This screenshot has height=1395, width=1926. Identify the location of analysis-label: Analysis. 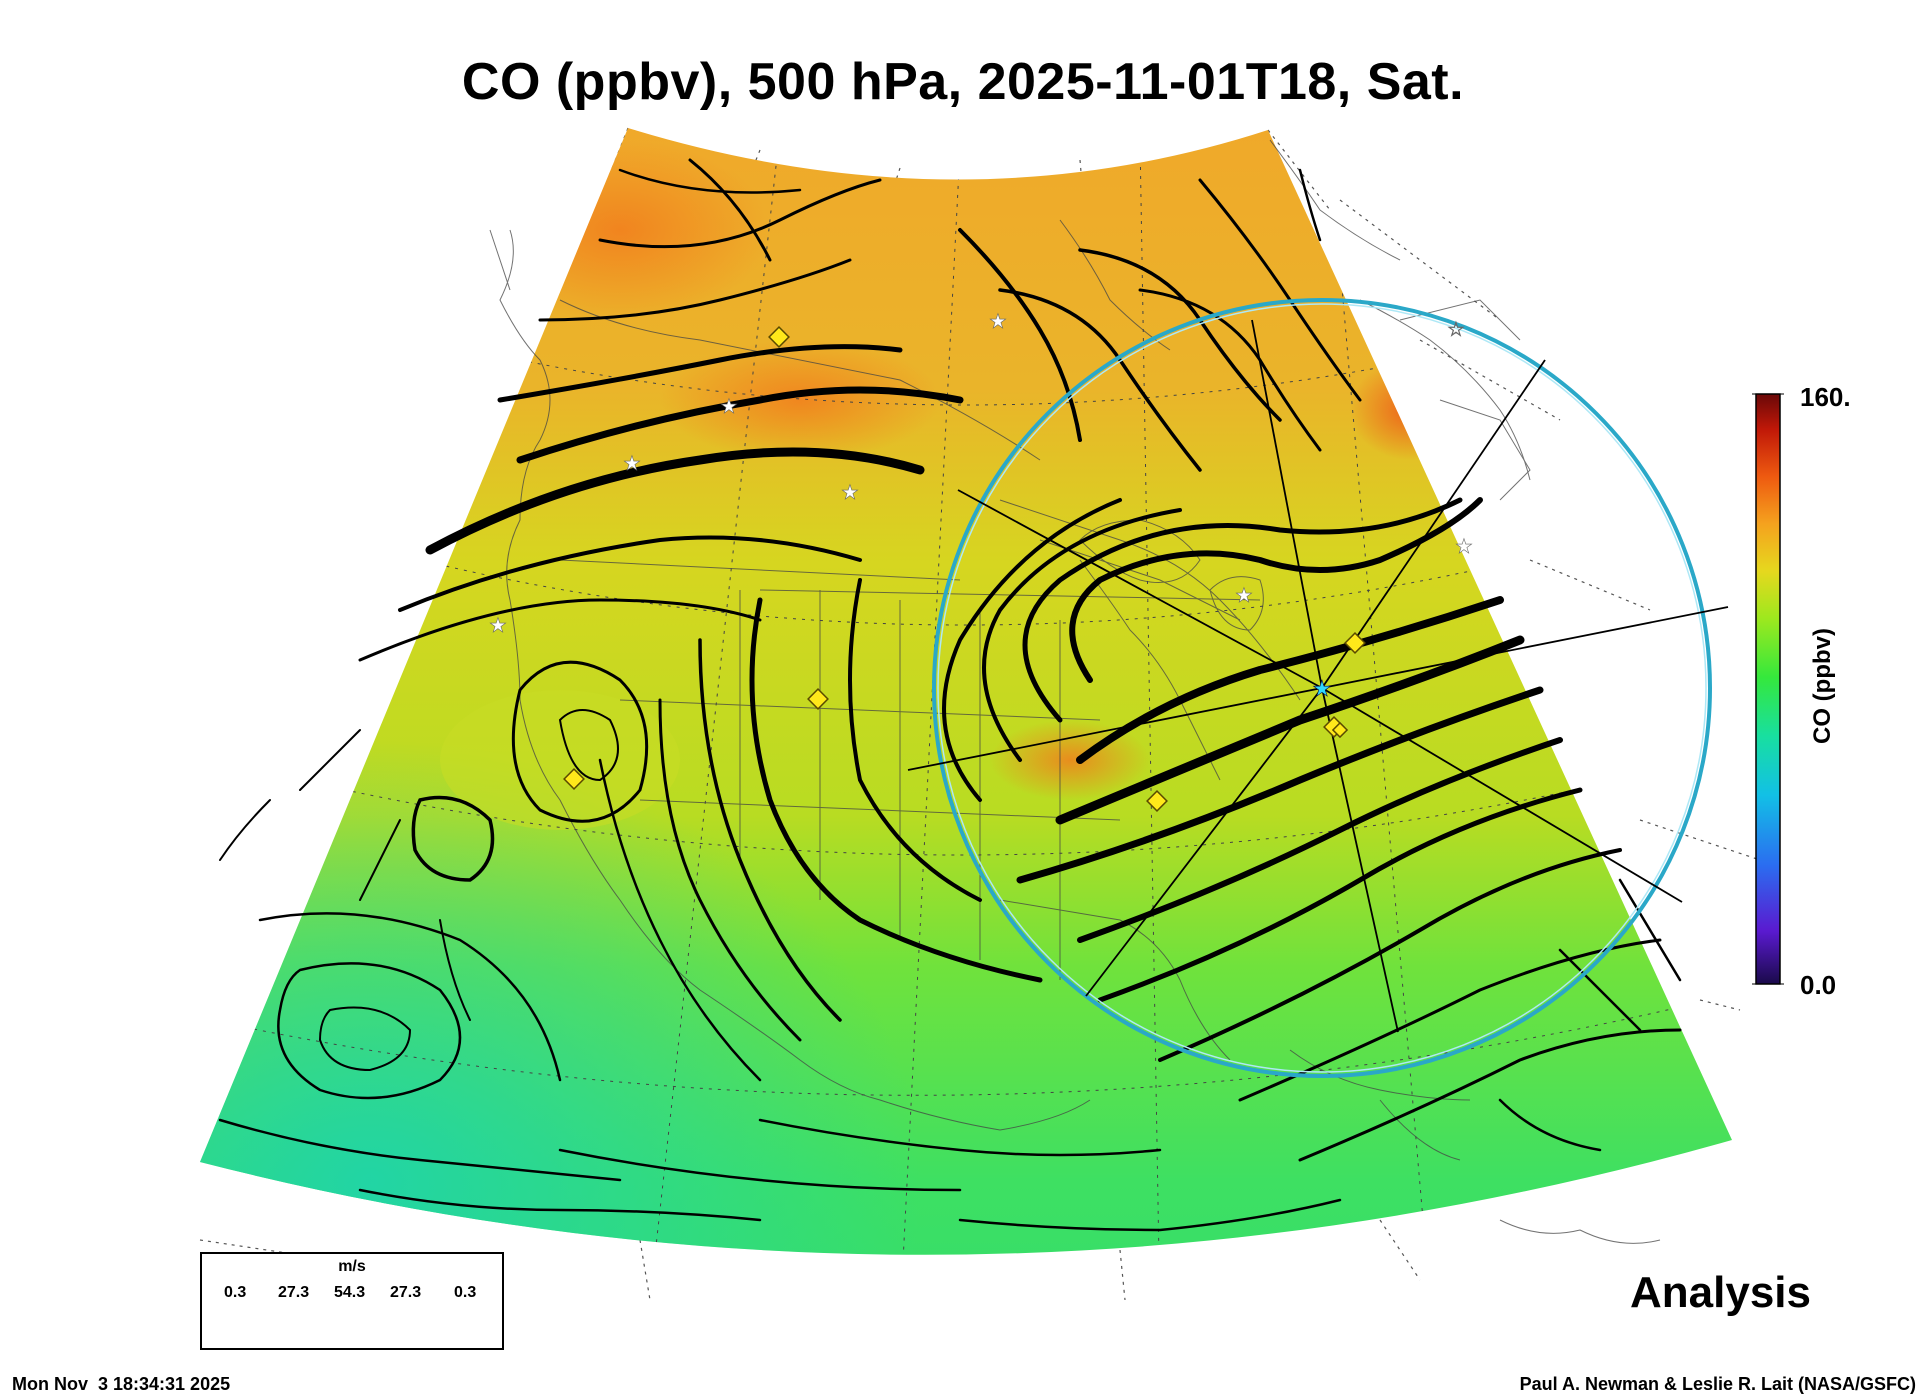
(1720, 1292).